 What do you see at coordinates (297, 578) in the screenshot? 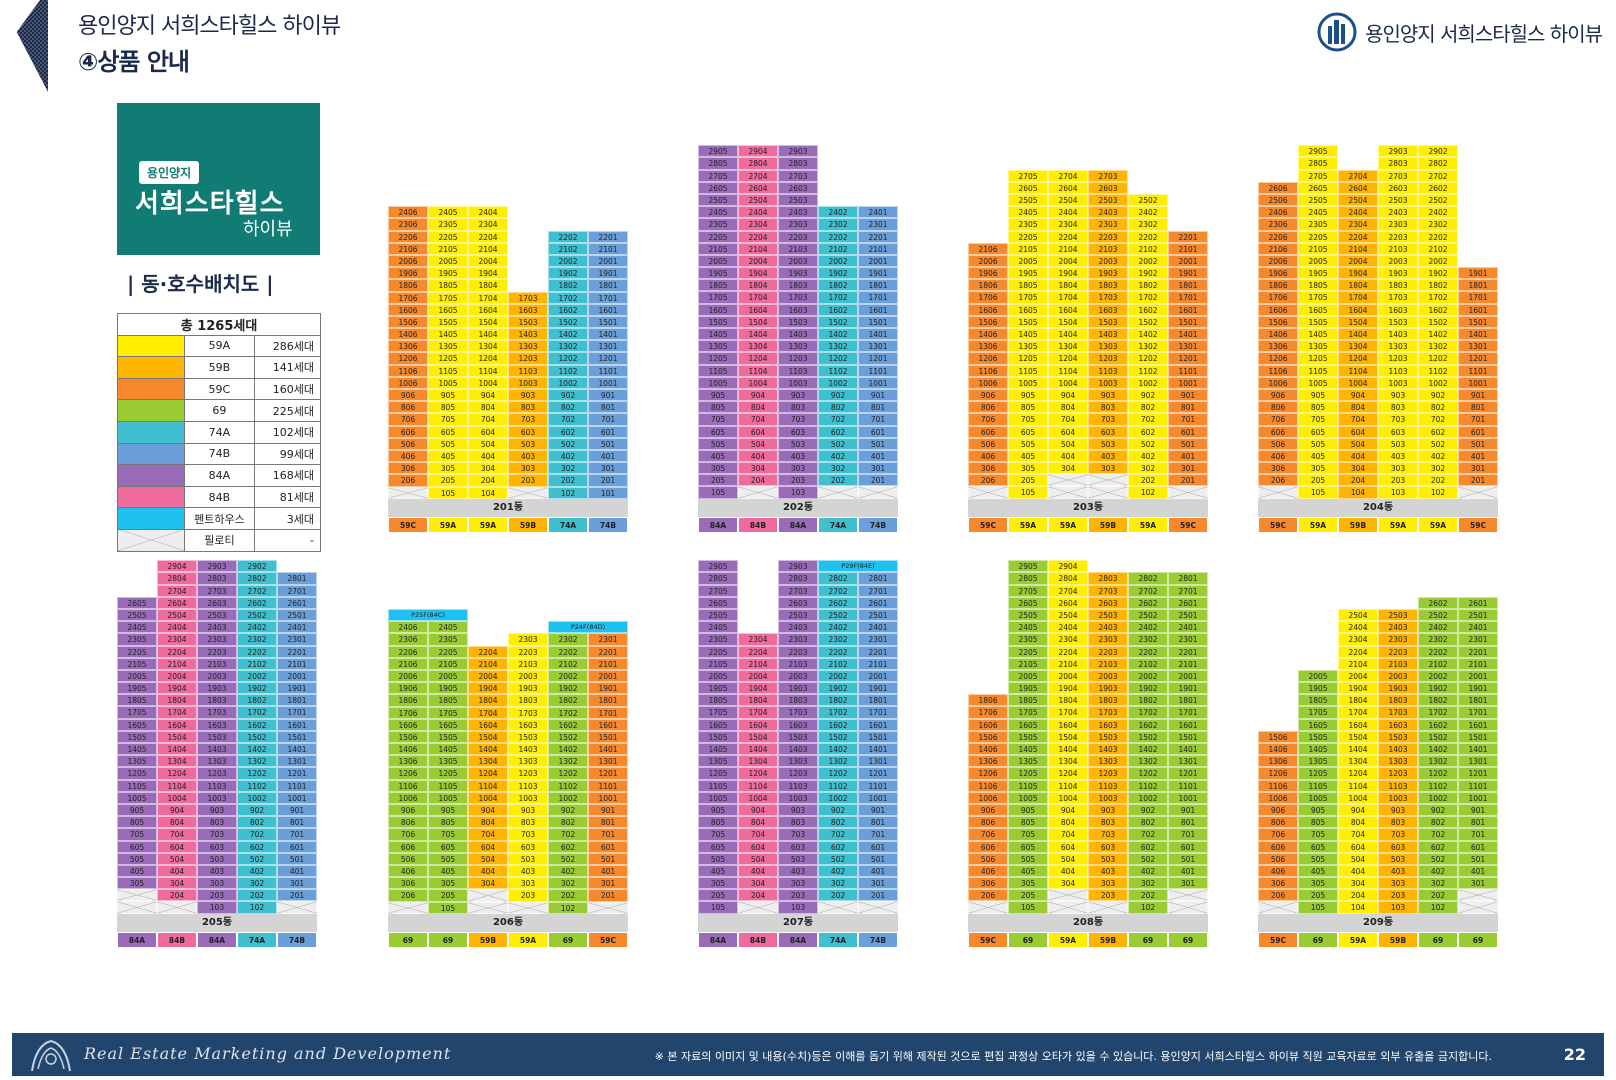
I see `unit-cell: 2801` at bounding box center [297, 578].